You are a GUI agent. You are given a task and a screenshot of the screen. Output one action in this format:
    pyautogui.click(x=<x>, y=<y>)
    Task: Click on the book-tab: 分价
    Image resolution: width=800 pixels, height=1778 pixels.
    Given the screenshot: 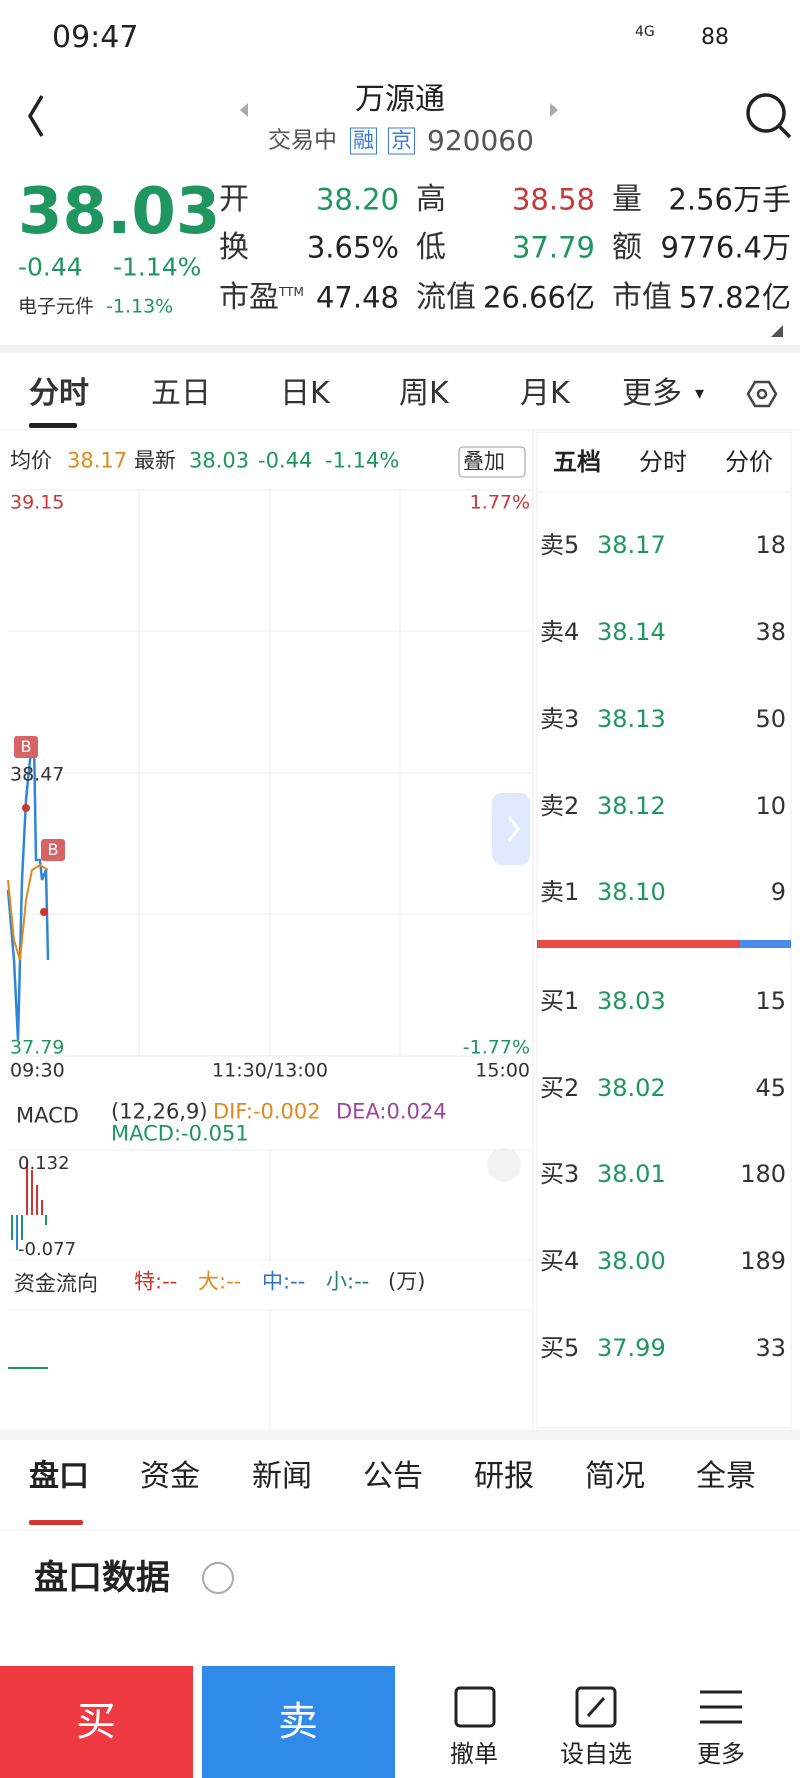 What is the action you would take?
    pyautogui.click(x=749, y=462)
    